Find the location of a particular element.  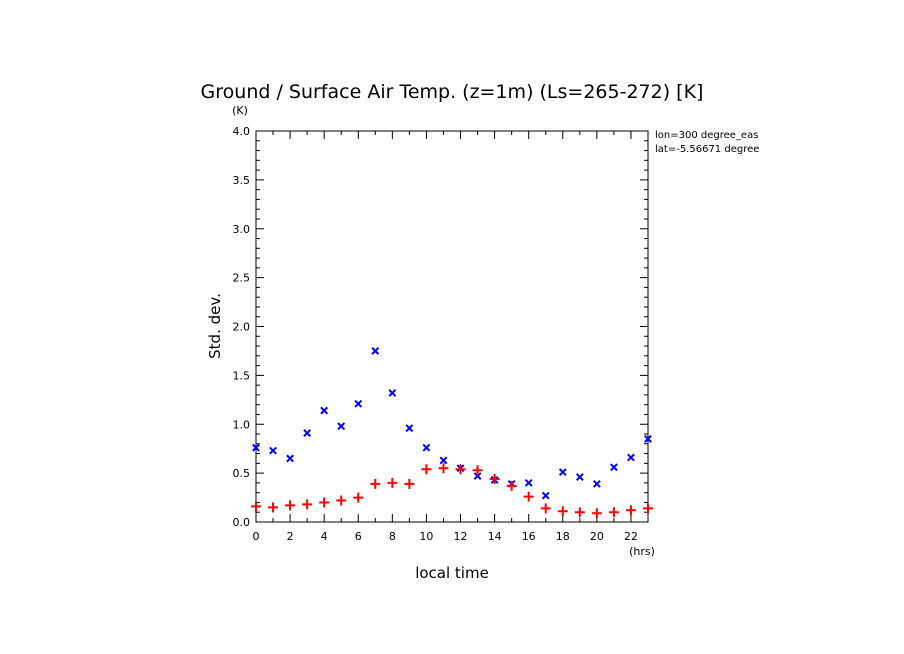

y-tick-label: 1.5 is located at coordinates (242, 375).